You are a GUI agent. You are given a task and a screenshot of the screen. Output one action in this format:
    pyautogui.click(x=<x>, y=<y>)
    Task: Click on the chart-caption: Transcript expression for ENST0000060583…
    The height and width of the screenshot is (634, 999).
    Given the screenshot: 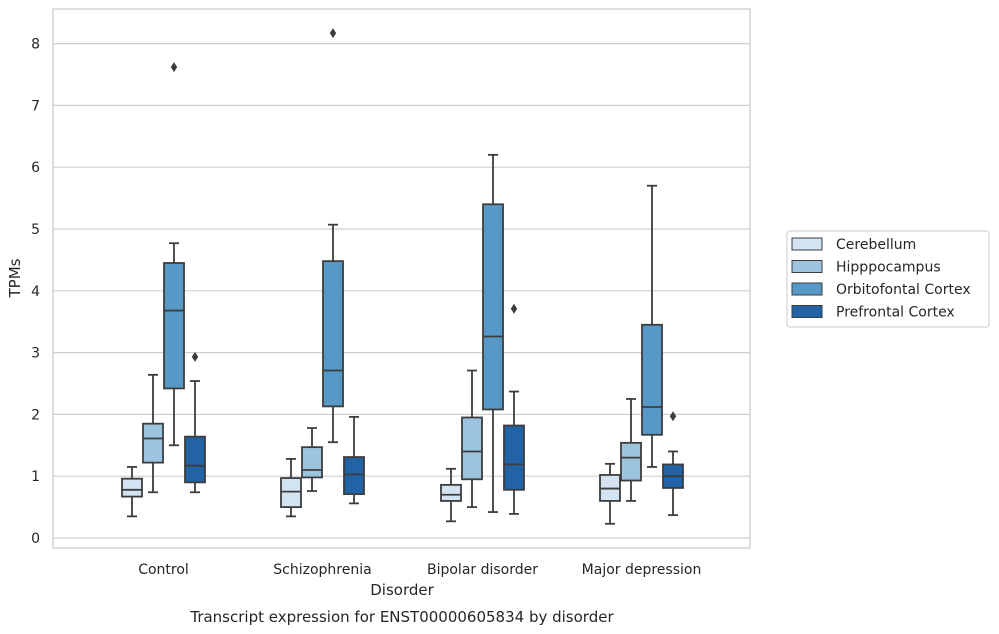 What is the action you would take?
    pyautogui.click(x=401, y=617)
    